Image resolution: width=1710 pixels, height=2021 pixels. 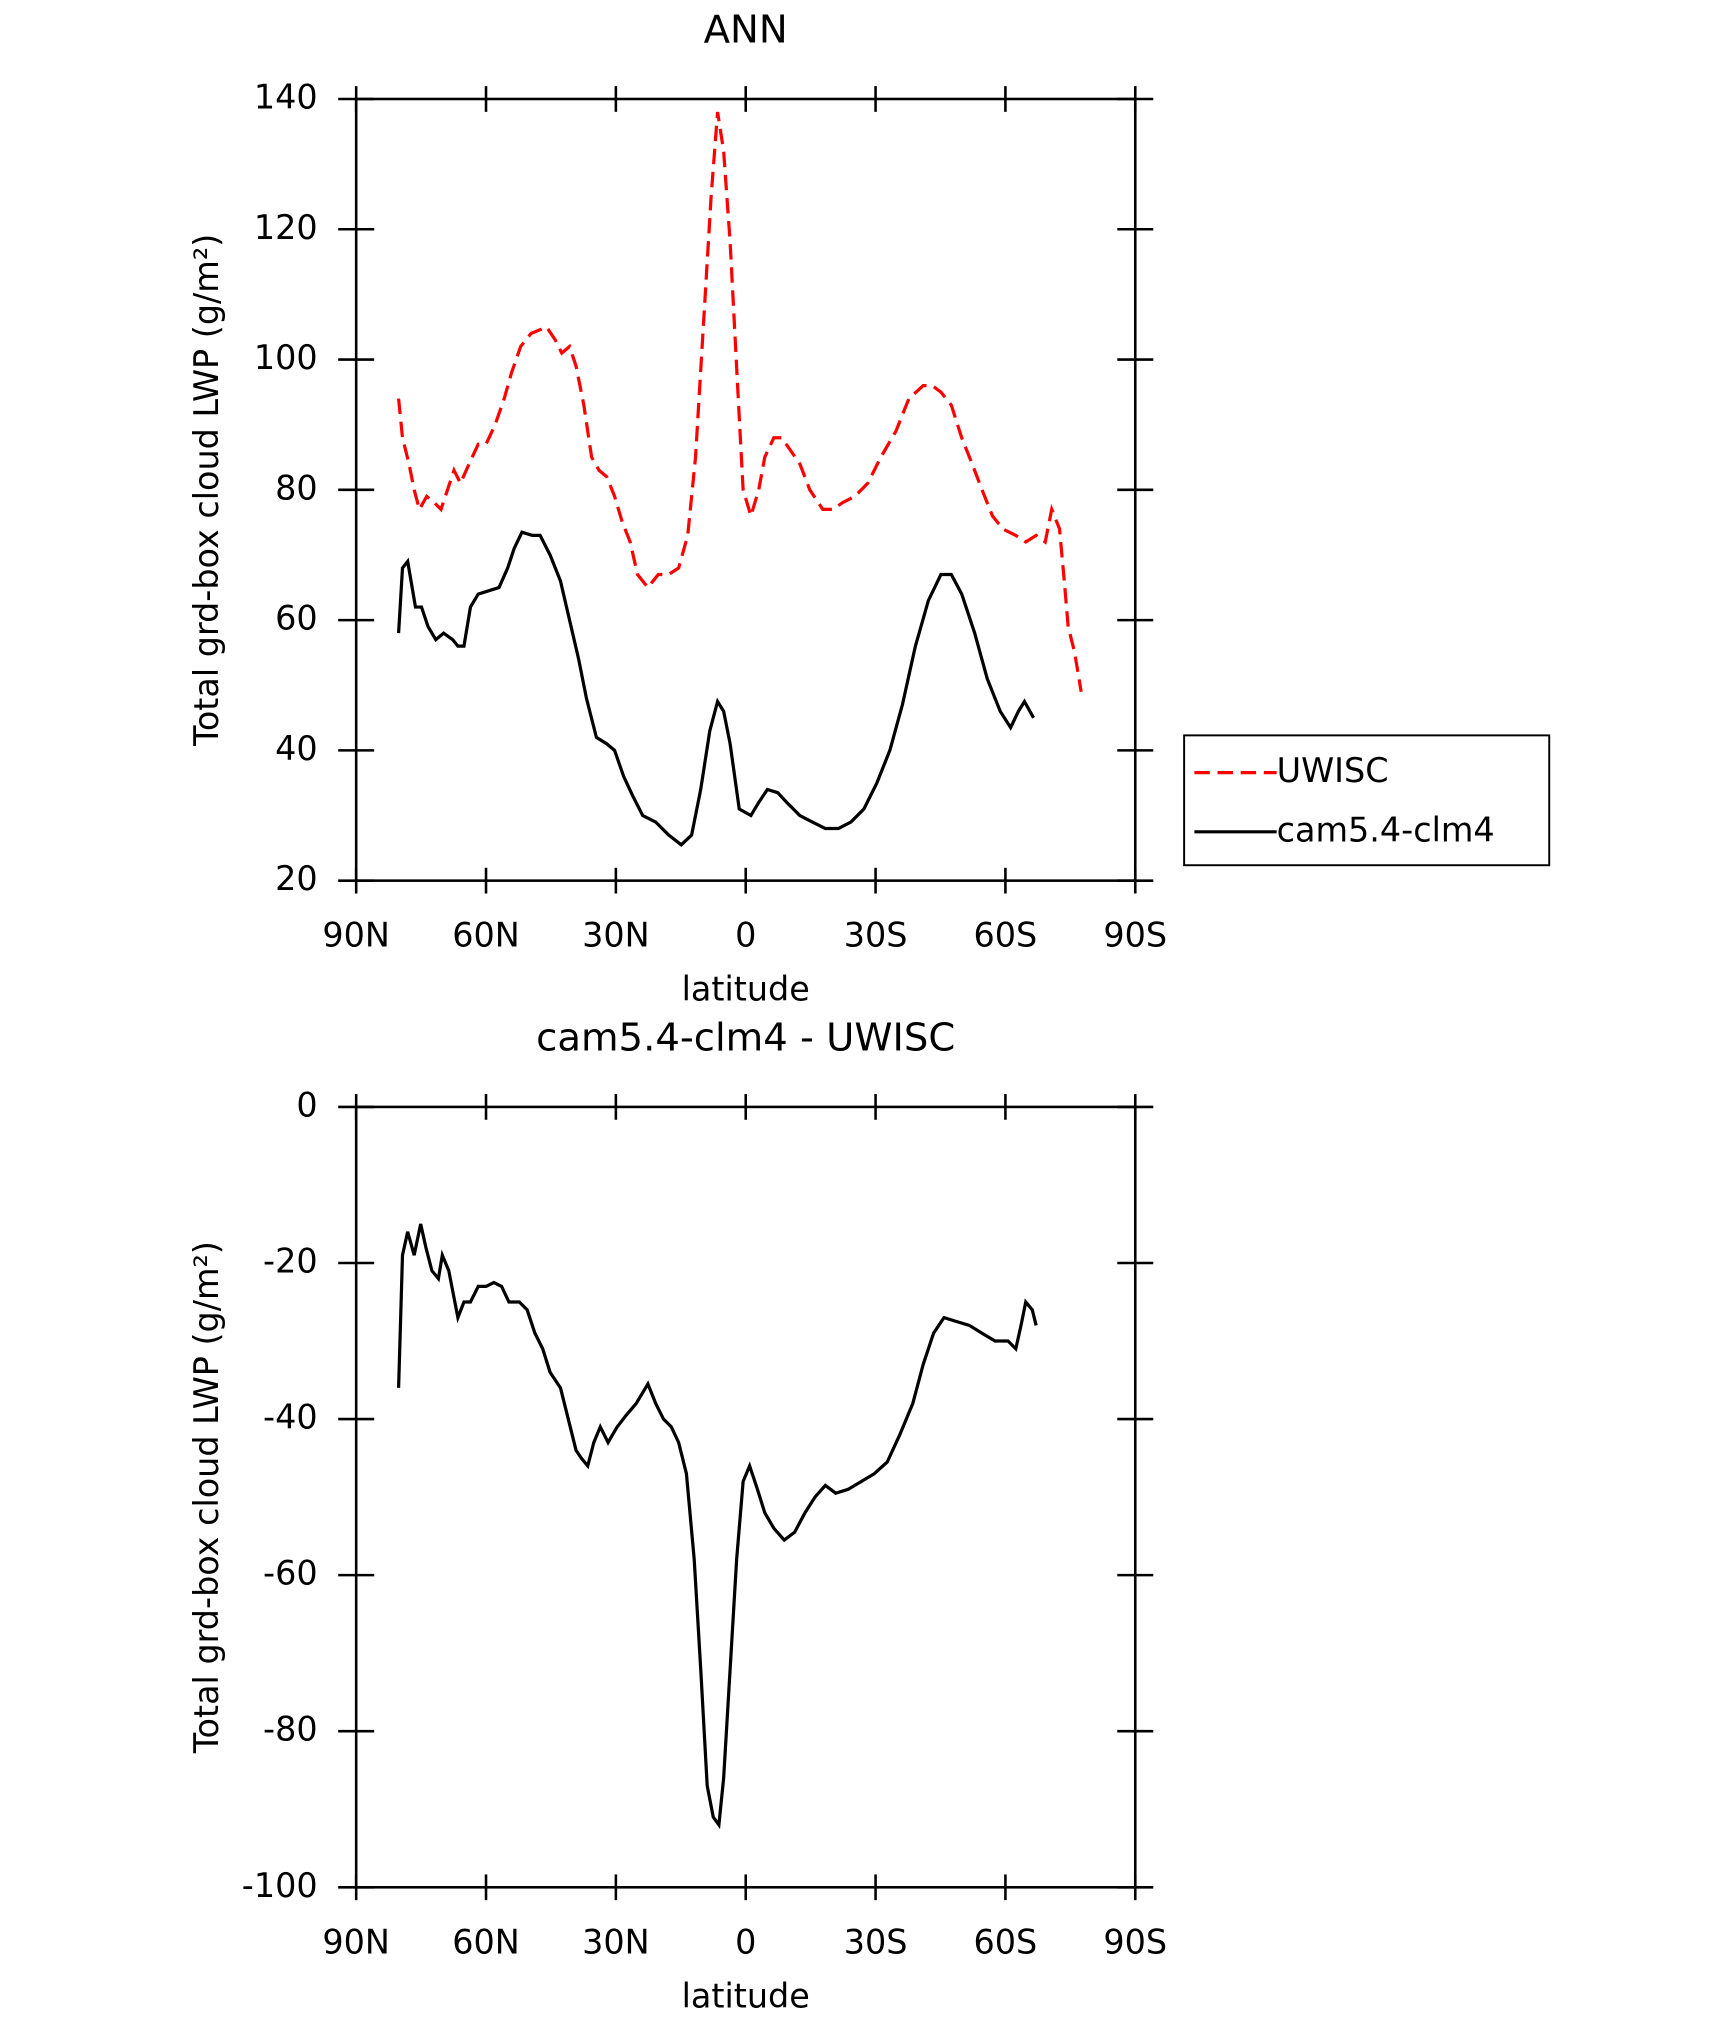 I want to click on y-tick-label: 20, so click(x=296, y=878).